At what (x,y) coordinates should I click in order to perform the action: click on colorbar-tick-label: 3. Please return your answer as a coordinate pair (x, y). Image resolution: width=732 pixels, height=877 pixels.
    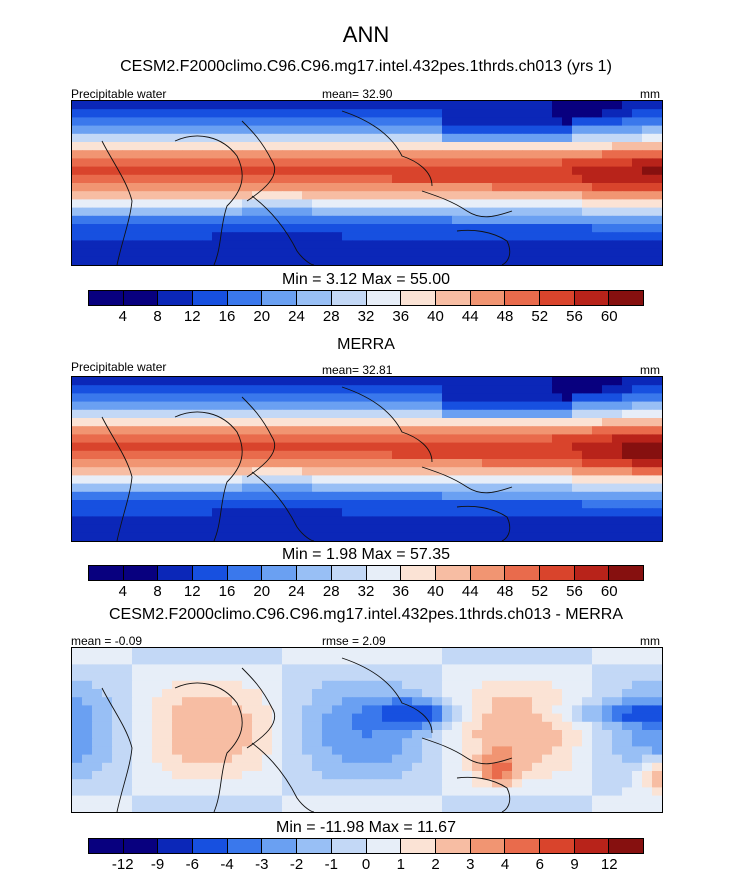
    Looking at the image, I should click on (470, 864).